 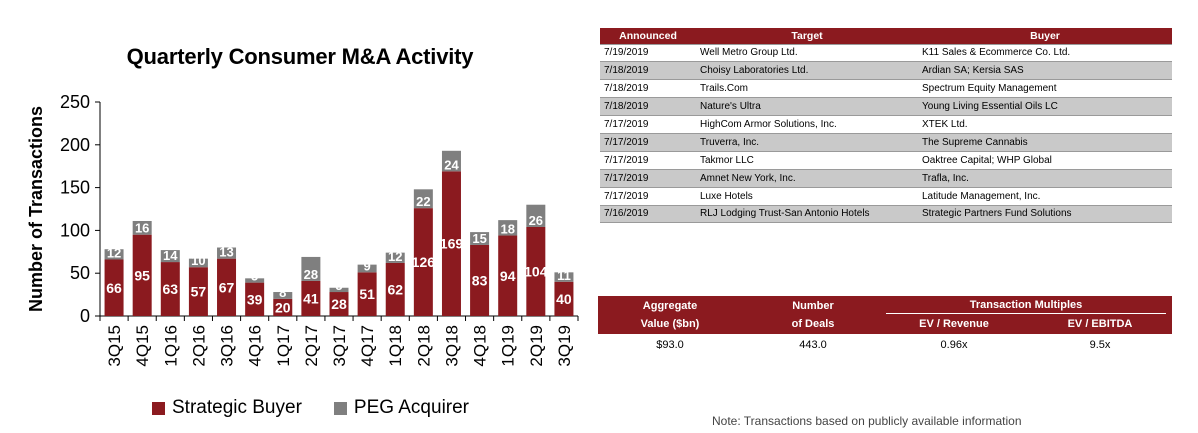 I want to click on legend-item-strategic: Strategic Buyer, so click(x=227, y=408).